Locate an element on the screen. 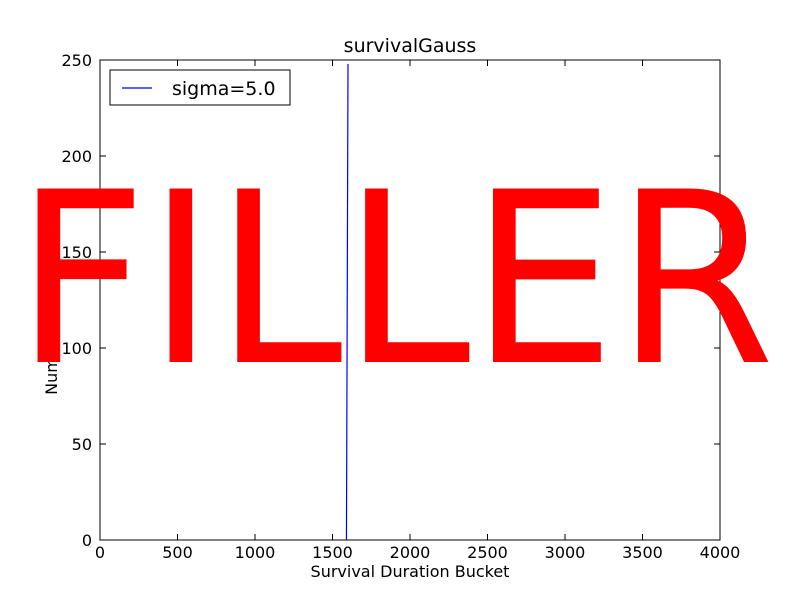 The width and height of the screenshot is (800, 600). x-axis-title: Survival Duration Bucket is located at coordinates (410, 571).